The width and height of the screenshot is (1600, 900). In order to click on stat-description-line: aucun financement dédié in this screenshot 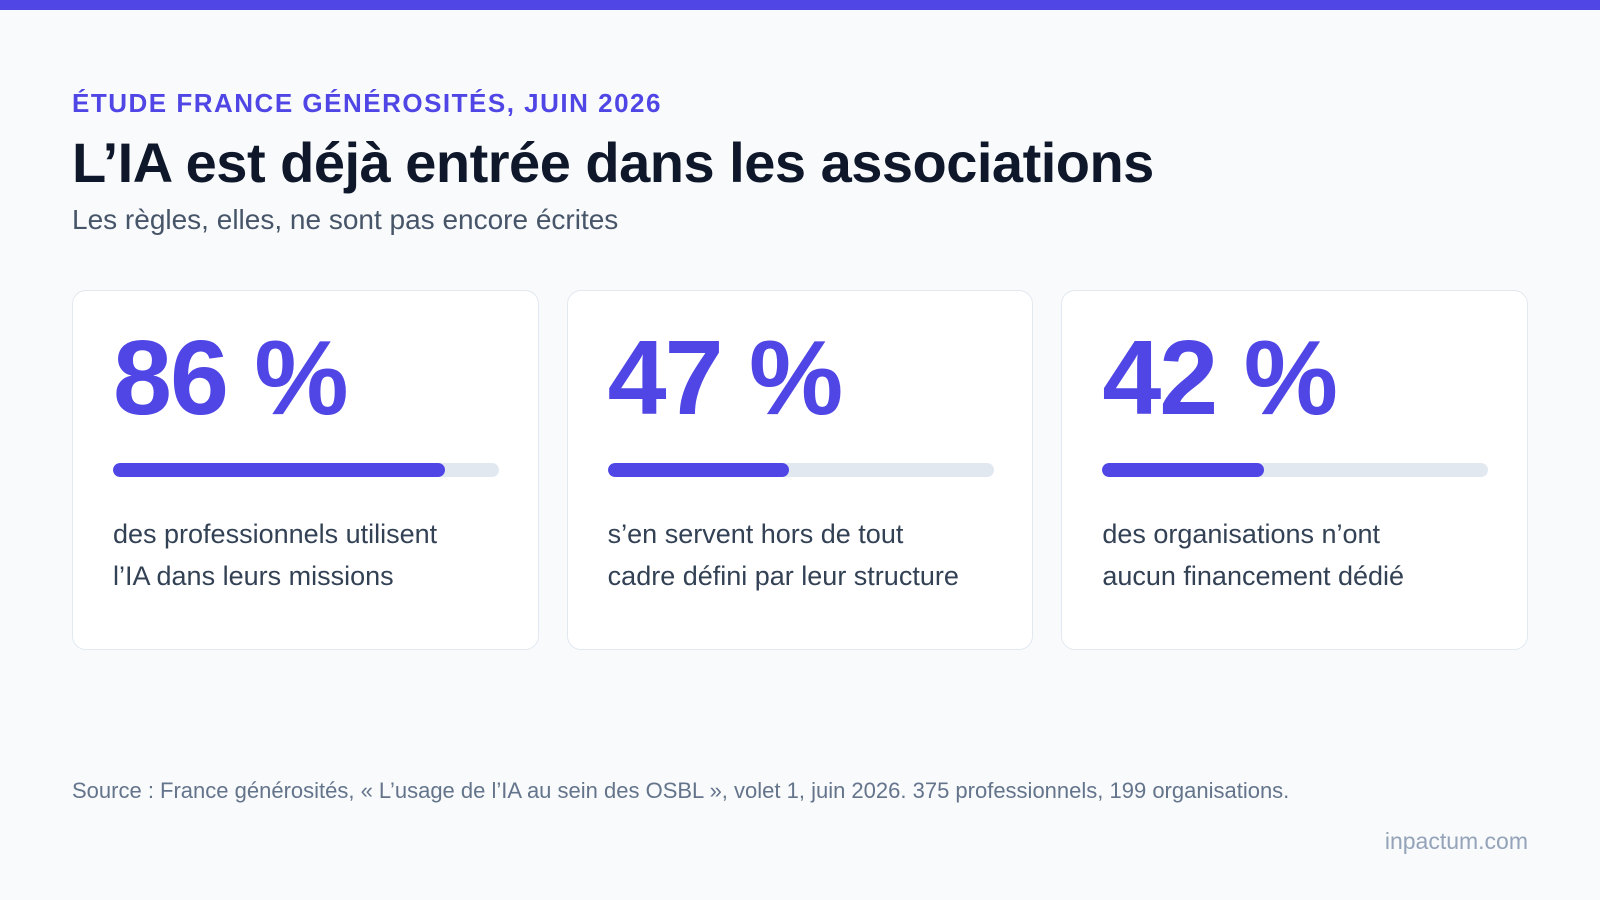, I will do `click(1253, 576)`.